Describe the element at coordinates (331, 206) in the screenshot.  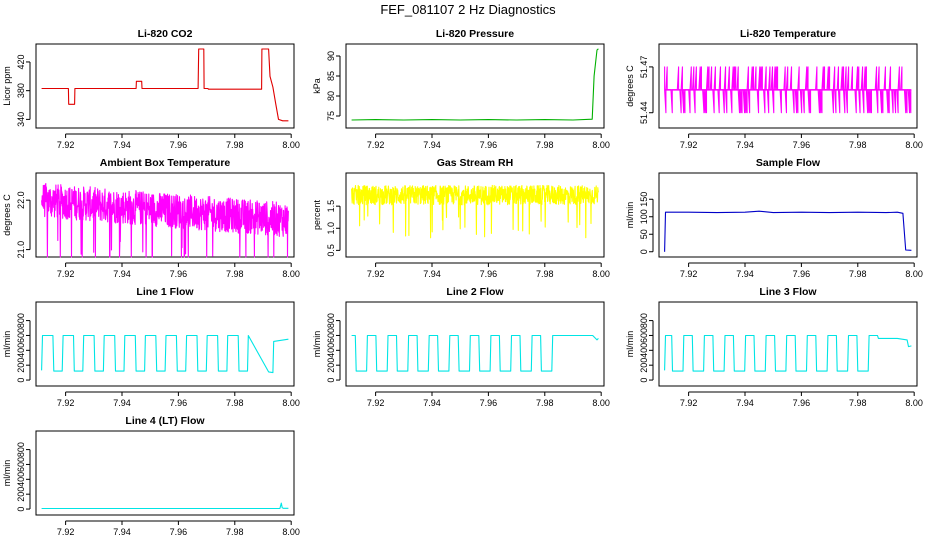
I see `y-tick-label: 1.5` at that location.